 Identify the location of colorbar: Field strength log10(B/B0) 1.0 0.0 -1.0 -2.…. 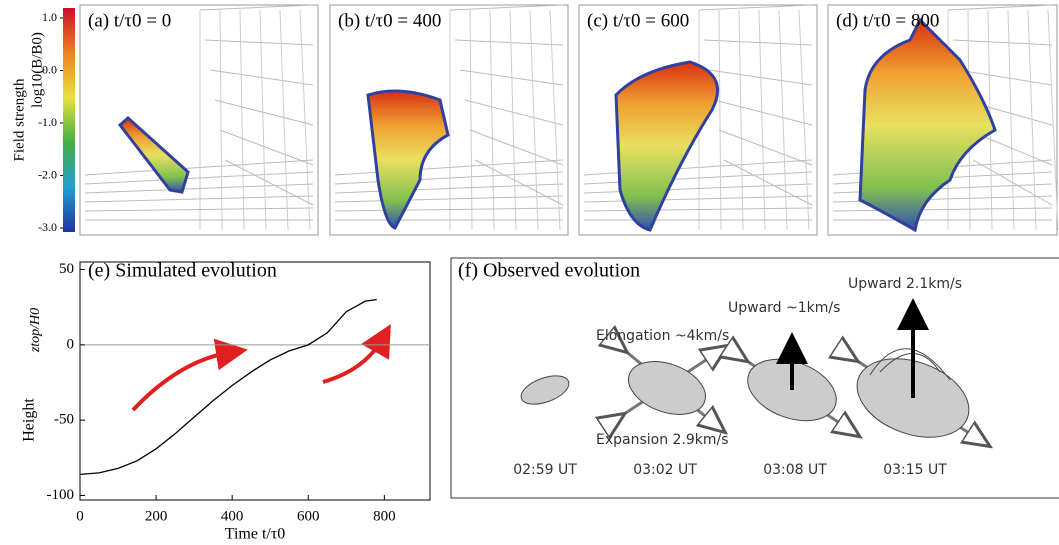
(43, 121).